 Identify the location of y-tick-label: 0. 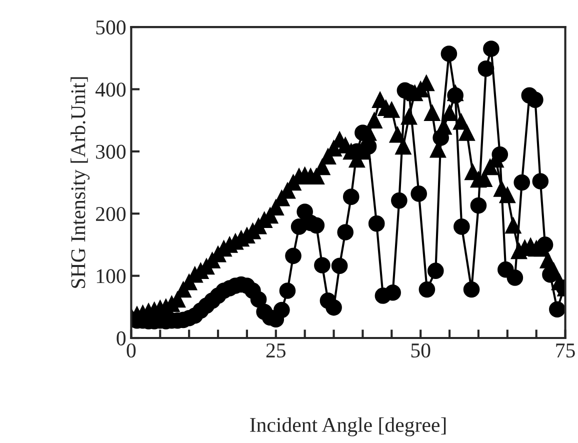
(121, 338).